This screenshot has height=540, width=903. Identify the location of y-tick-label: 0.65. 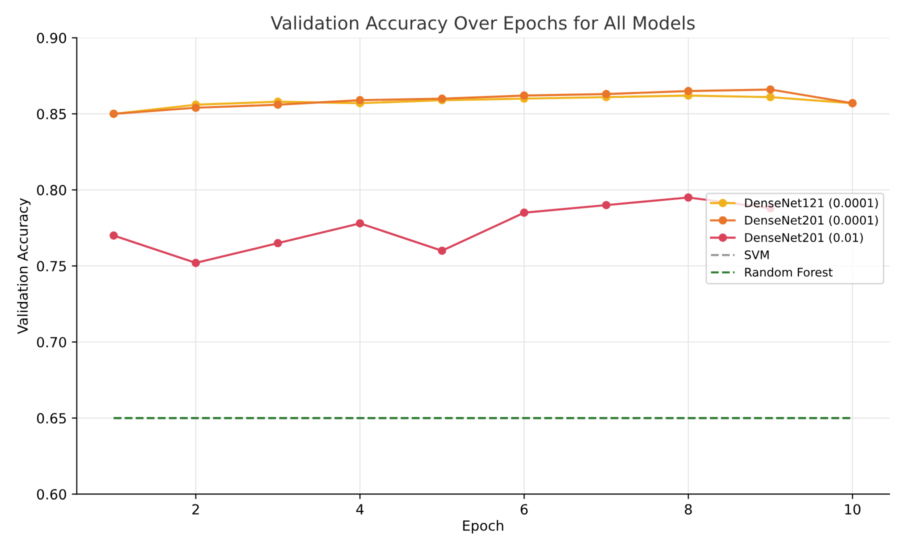
(51, 418).